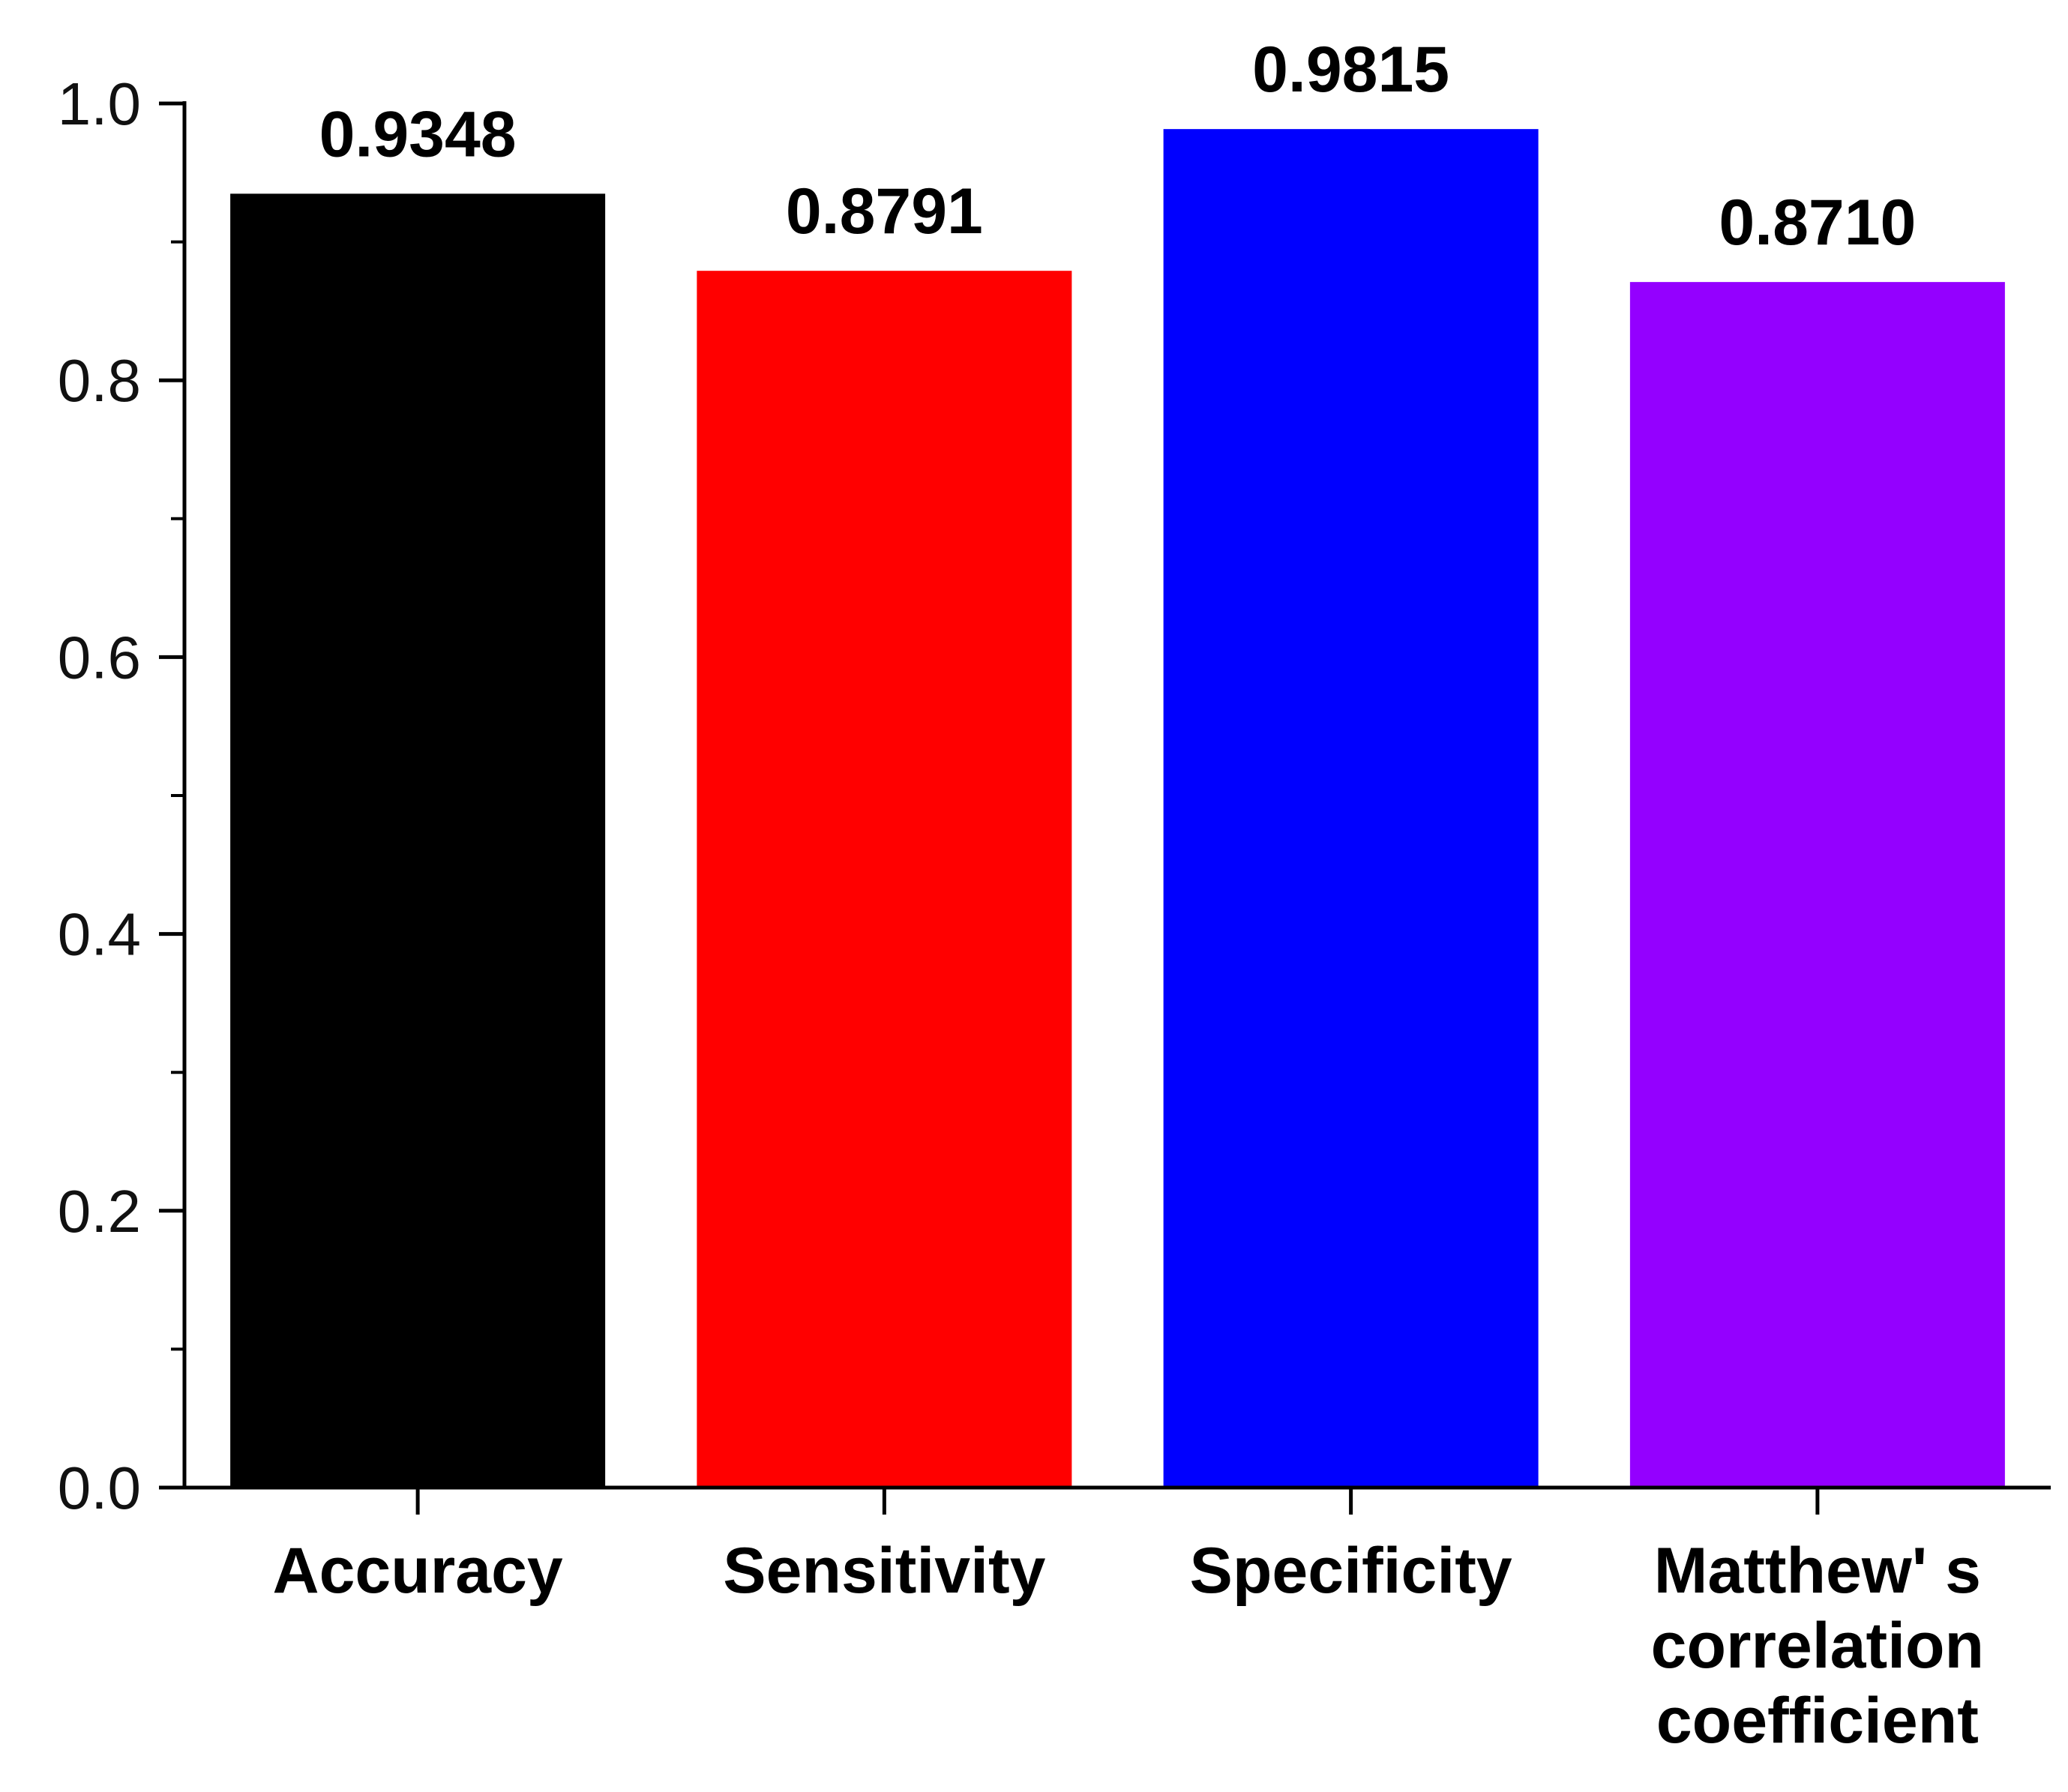 The image size is (2068, 1792). What do you see at coordinates (1817, 1646) in the screenshot?
I see `category-label-4-line-2: correlation` at bounding box center [1817, 1646].